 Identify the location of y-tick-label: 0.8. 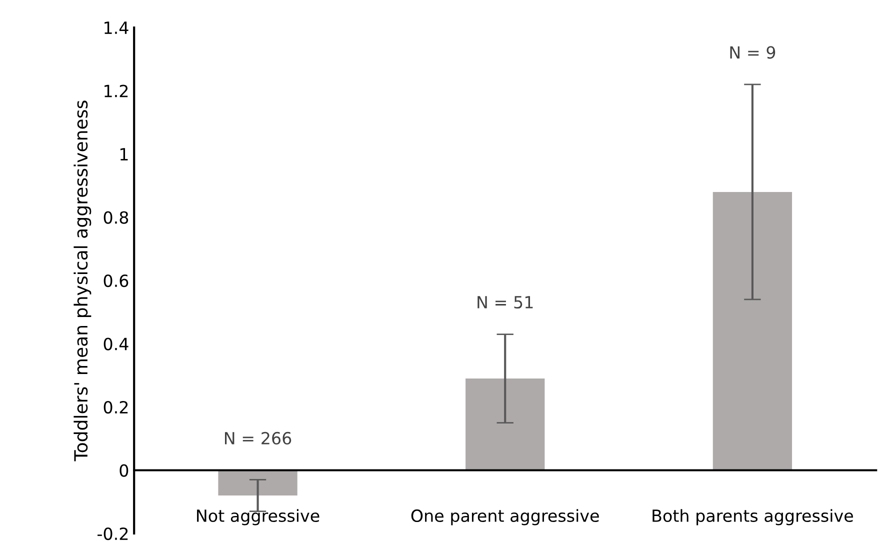
(116, 217).